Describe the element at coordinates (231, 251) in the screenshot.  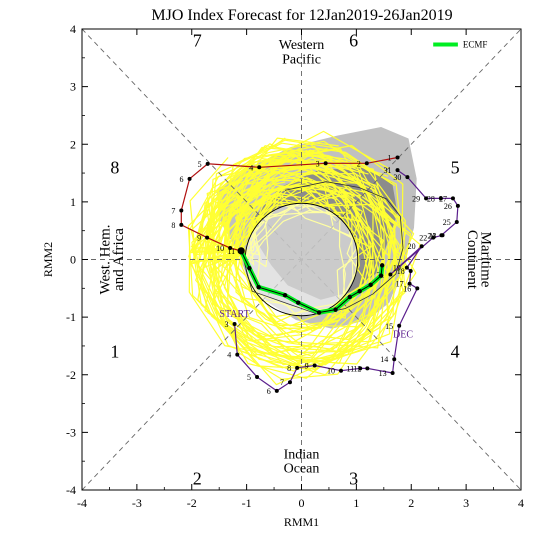
I see `observed-january-day-label: 11` at that location.